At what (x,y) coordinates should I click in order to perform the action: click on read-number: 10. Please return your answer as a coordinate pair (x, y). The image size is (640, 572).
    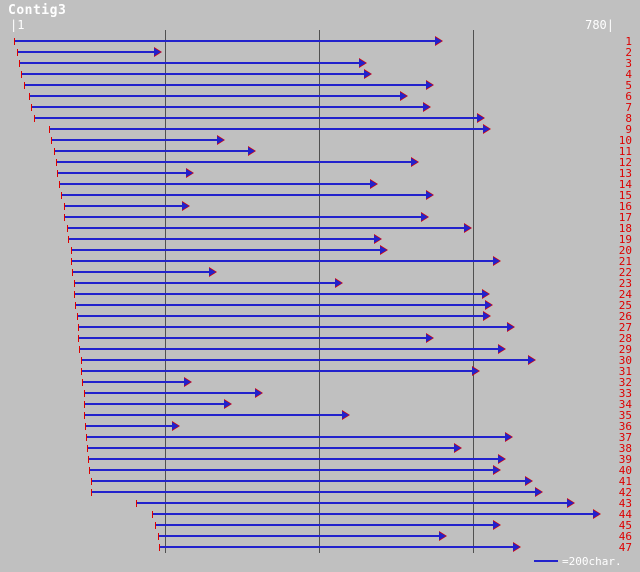
    Looking at the image, I should click on (625, 140).